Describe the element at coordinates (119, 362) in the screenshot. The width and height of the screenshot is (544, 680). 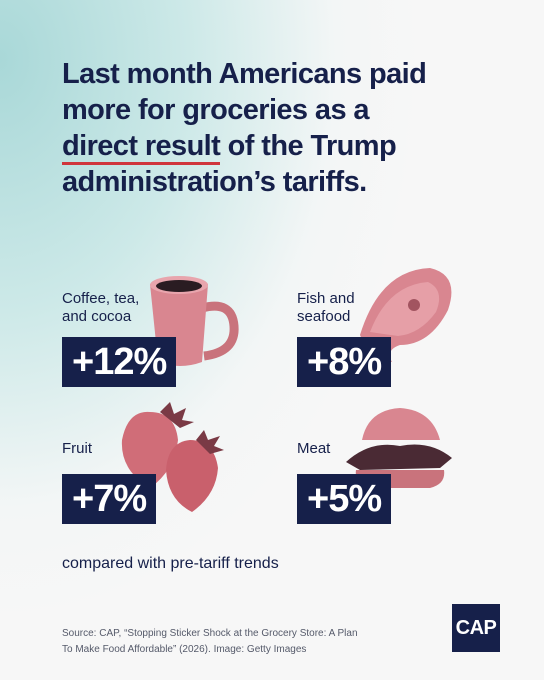
I see `item-value: +12%` at that location.